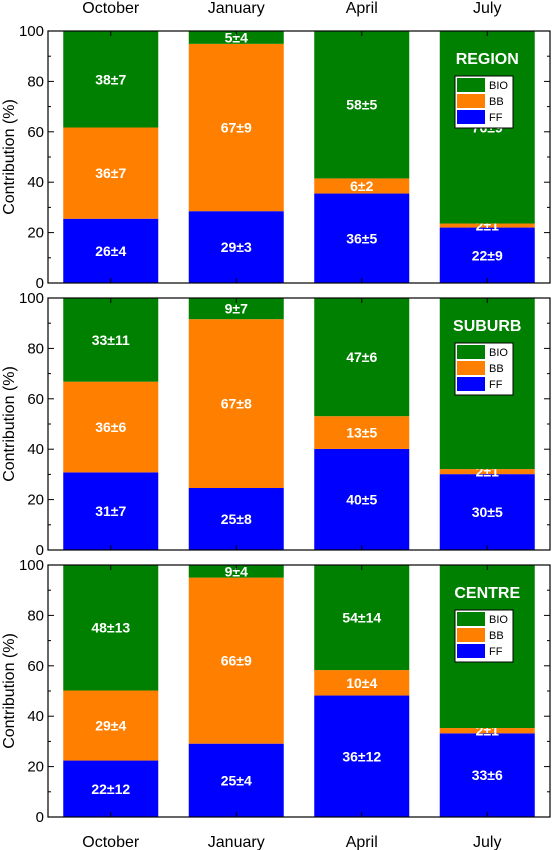 The image size is (555, 850). I want to click on data-label: 58±5, so click(361, 105).